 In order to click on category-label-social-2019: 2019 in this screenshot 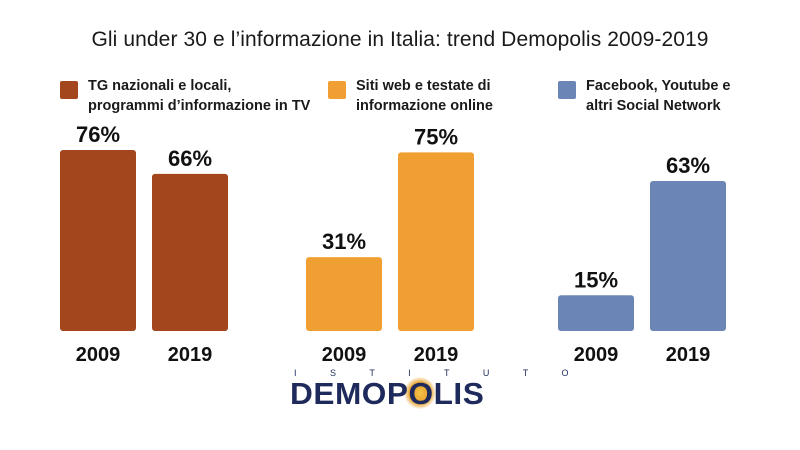, I will do `click(688, 355)`.